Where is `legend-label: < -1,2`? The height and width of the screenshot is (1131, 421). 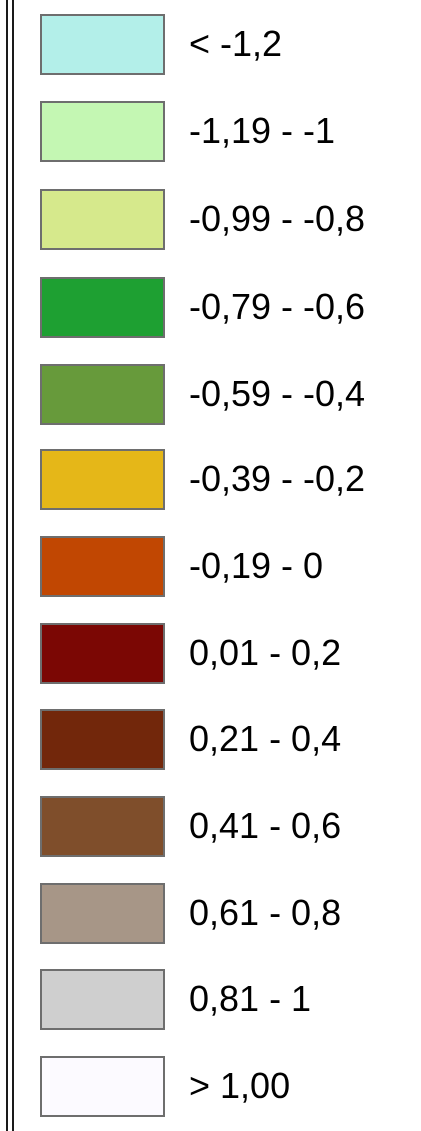
legend-label: < -1,2 is located at coordinates (236, 43).